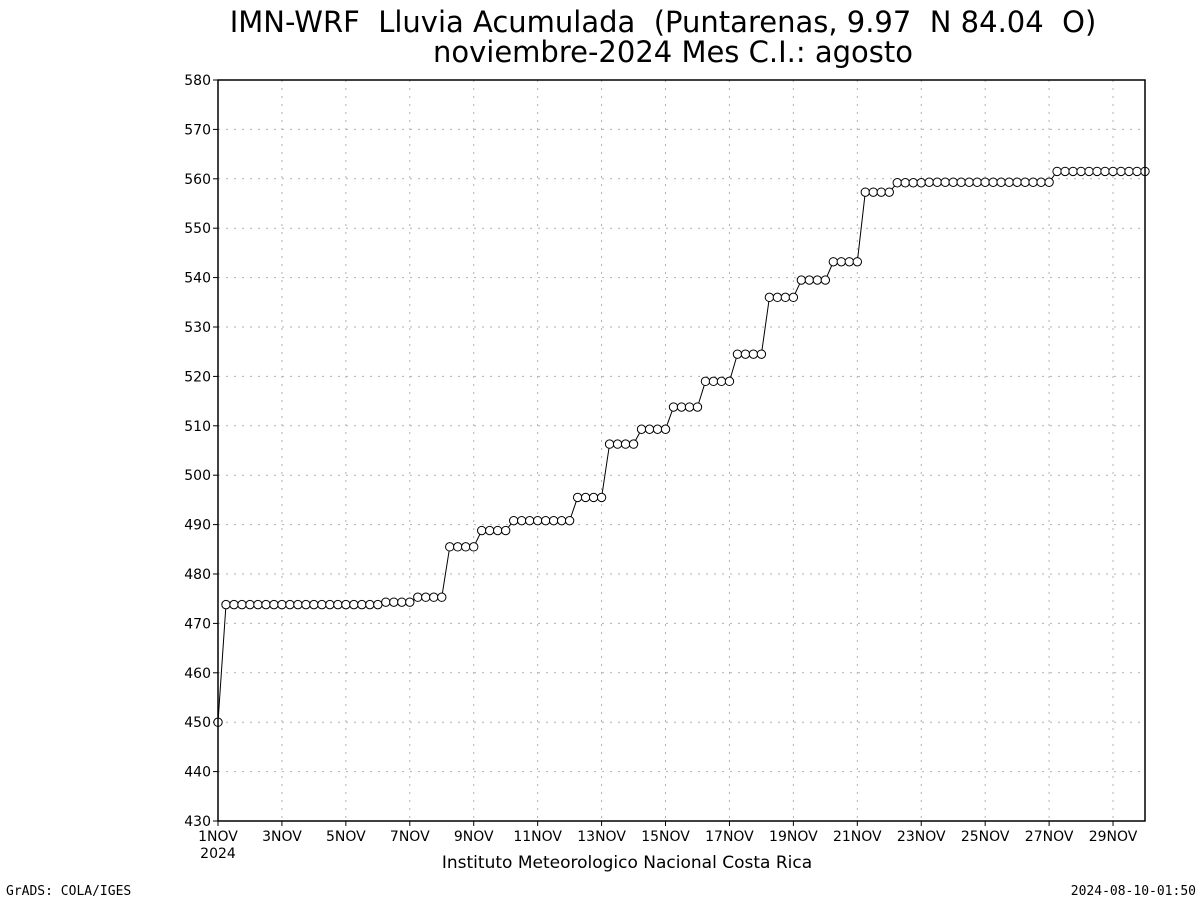 The height and width of the screenshot is (900, 1200). What do you see at coordinates (1133, 891) in the screenshot?
I see `timestamp: 2024-08-10-01:50` at bounding box center [1133, 891].